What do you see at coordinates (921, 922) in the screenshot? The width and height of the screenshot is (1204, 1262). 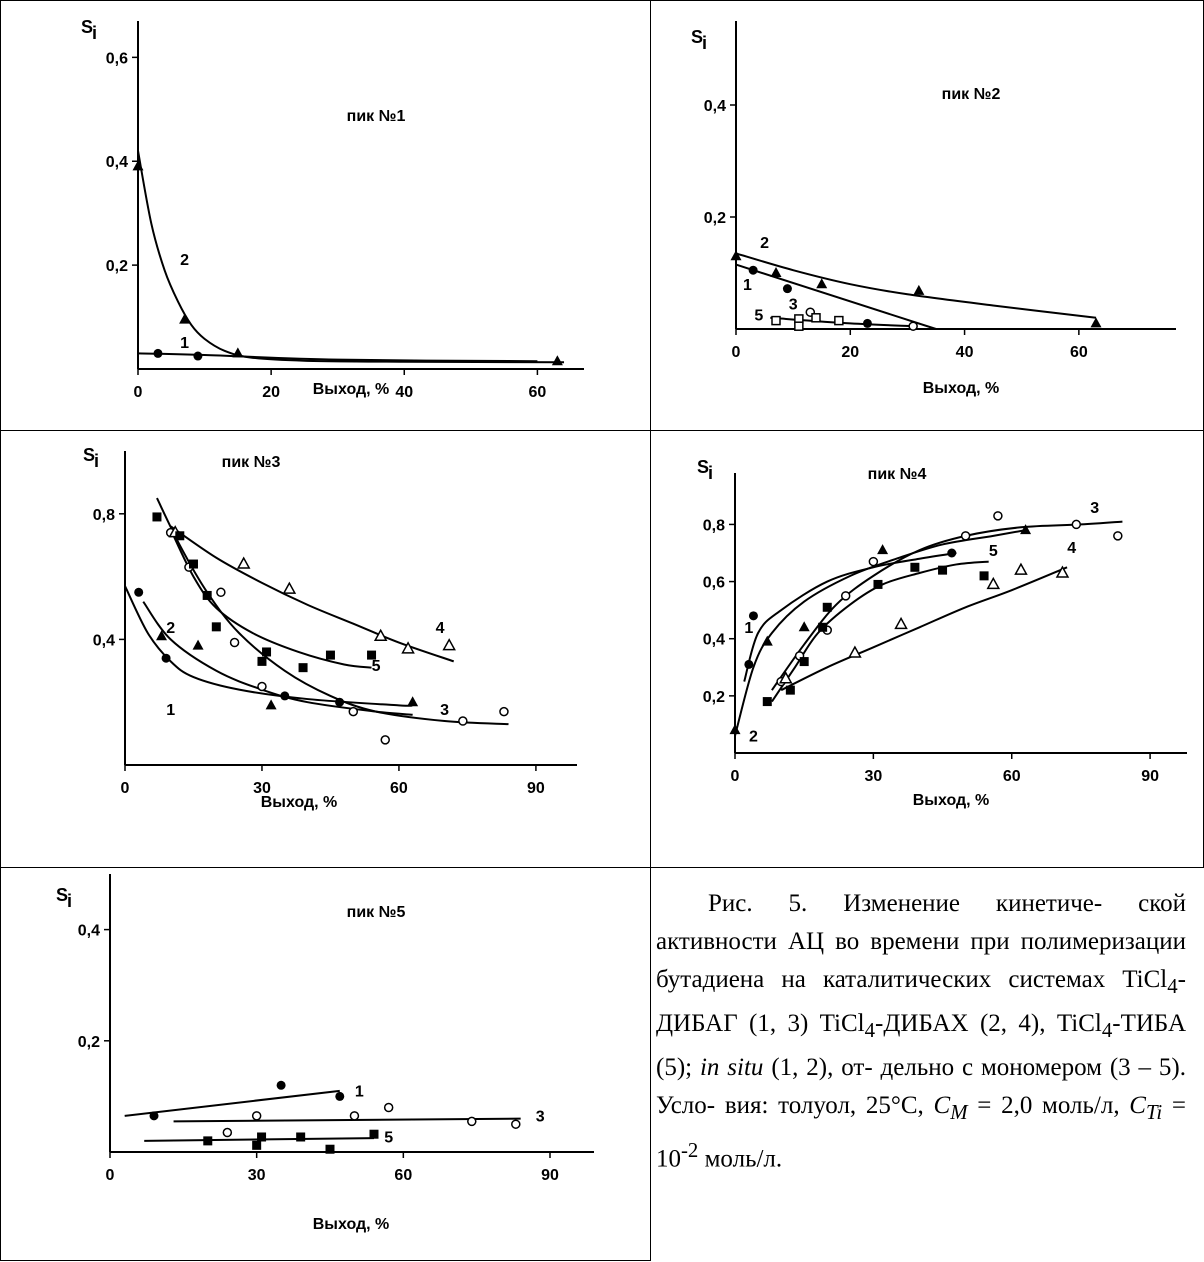 I see `caption-line: ской активности АЦ во времени` at bounding box center [921, 922].